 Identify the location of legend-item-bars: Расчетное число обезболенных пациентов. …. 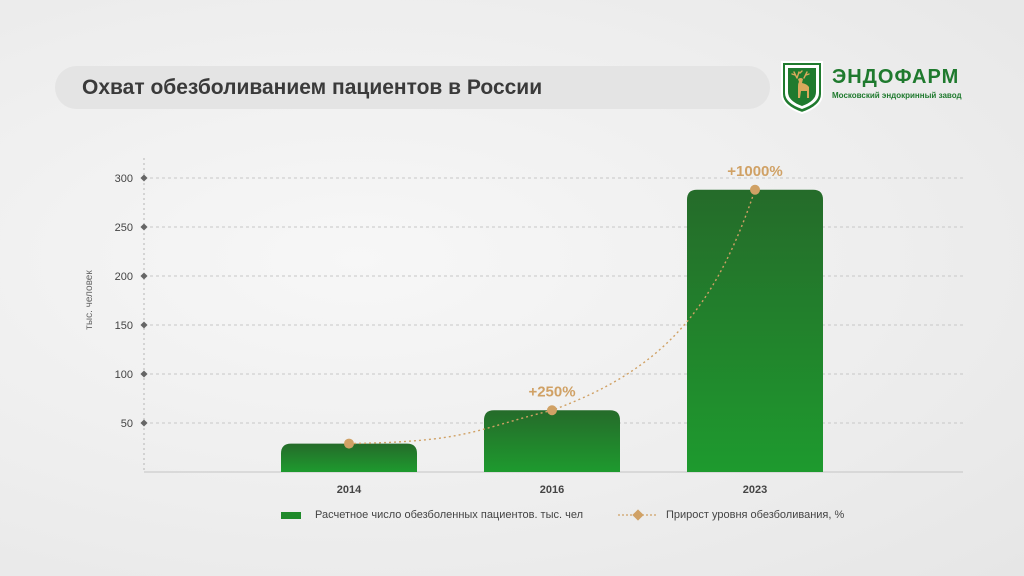
(432, 515).